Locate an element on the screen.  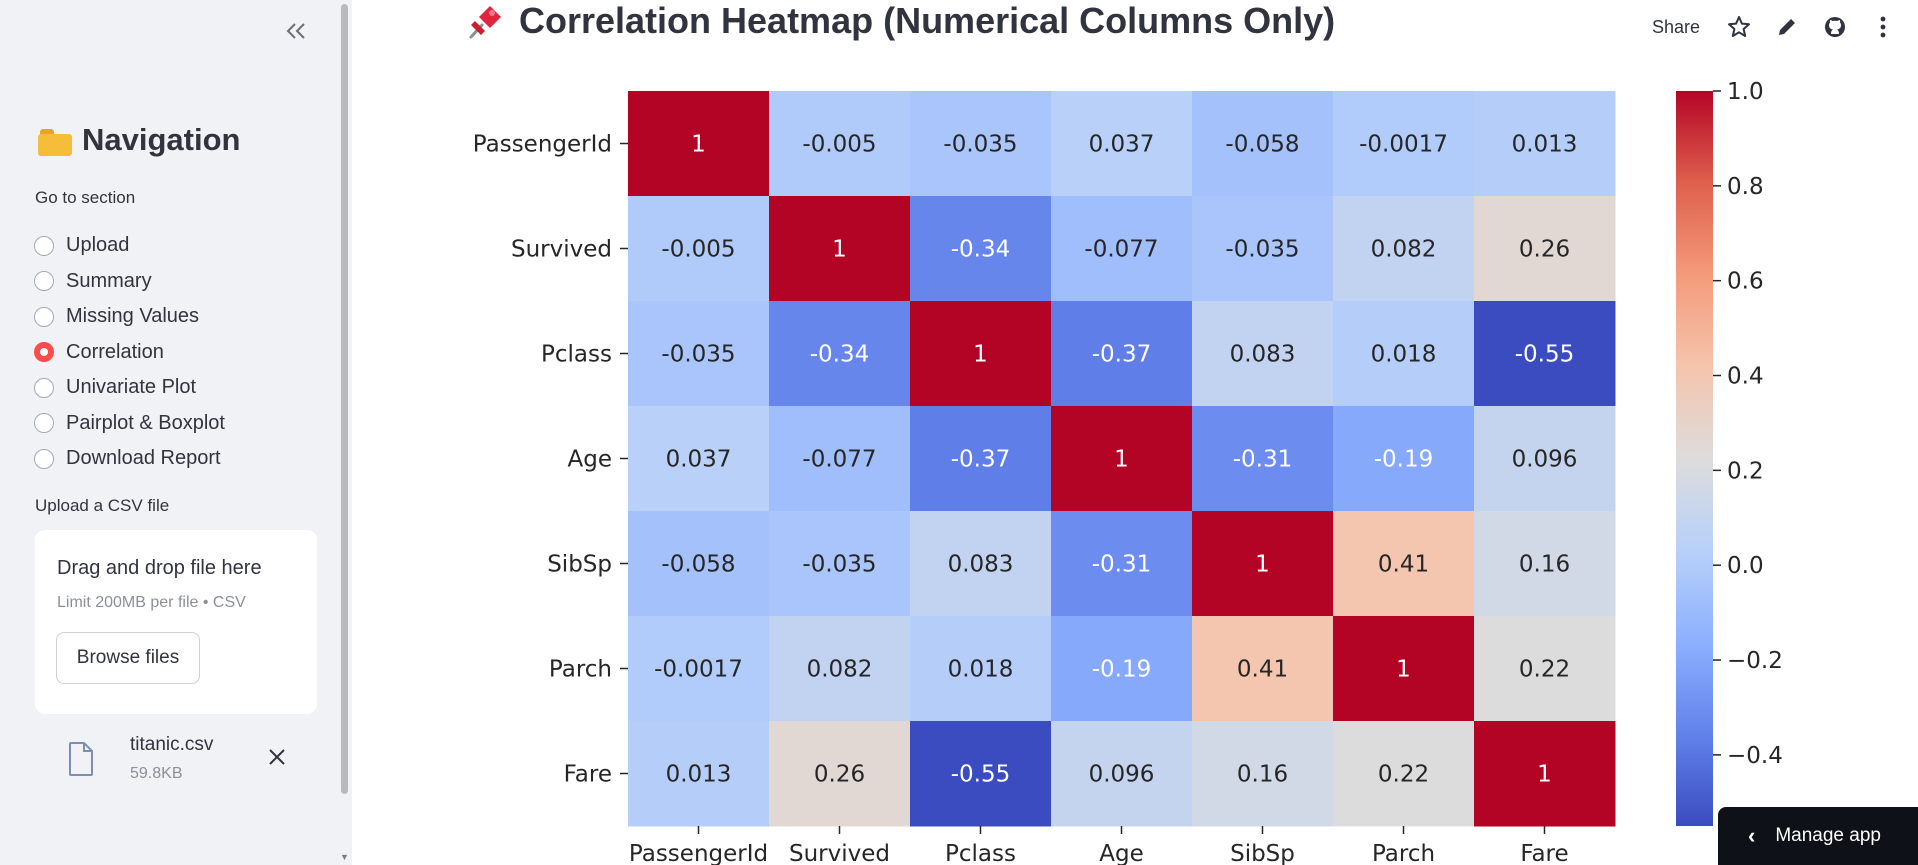
heatmap-cell-label: -0.0017 is located at coordinates (698, 670).